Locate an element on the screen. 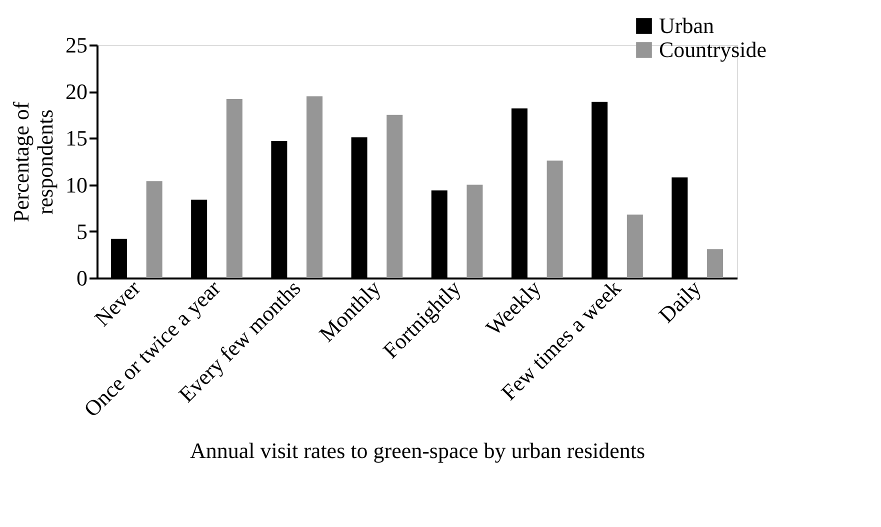 The image size is (881, 527). y-tick-label: 10 is located at coordinates (77, 185).